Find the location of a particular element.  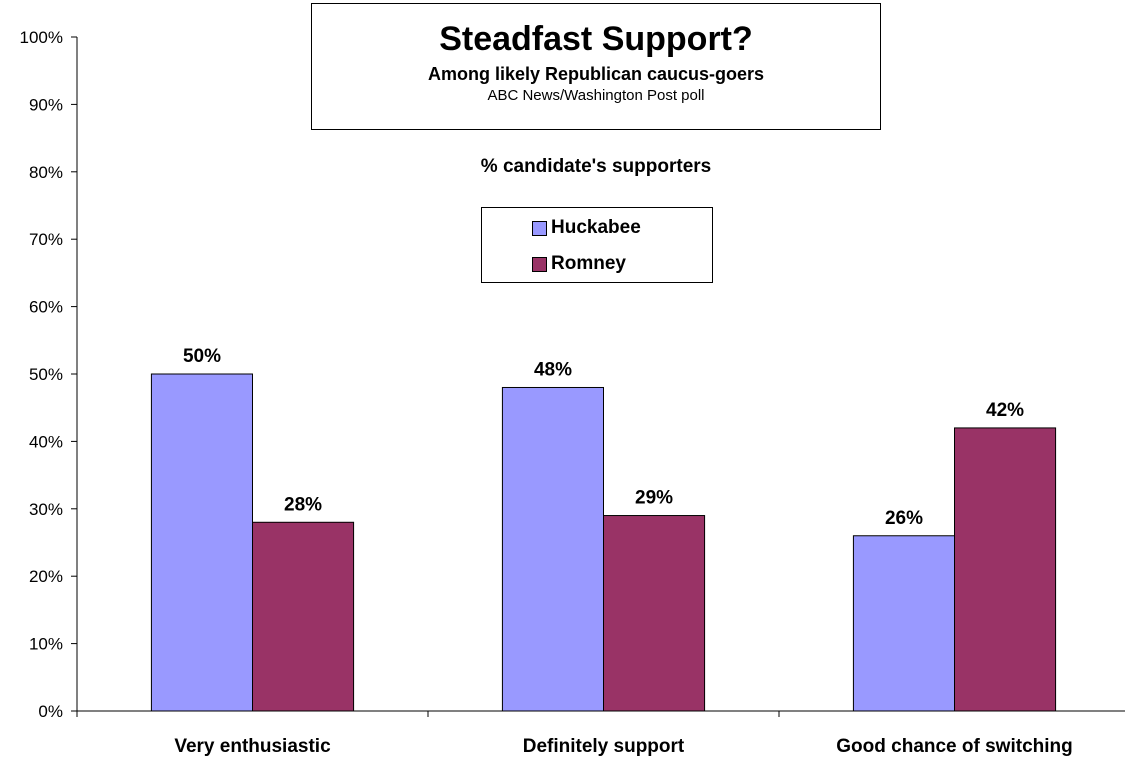

data-label: 28% is located at coordinates (303, 504).